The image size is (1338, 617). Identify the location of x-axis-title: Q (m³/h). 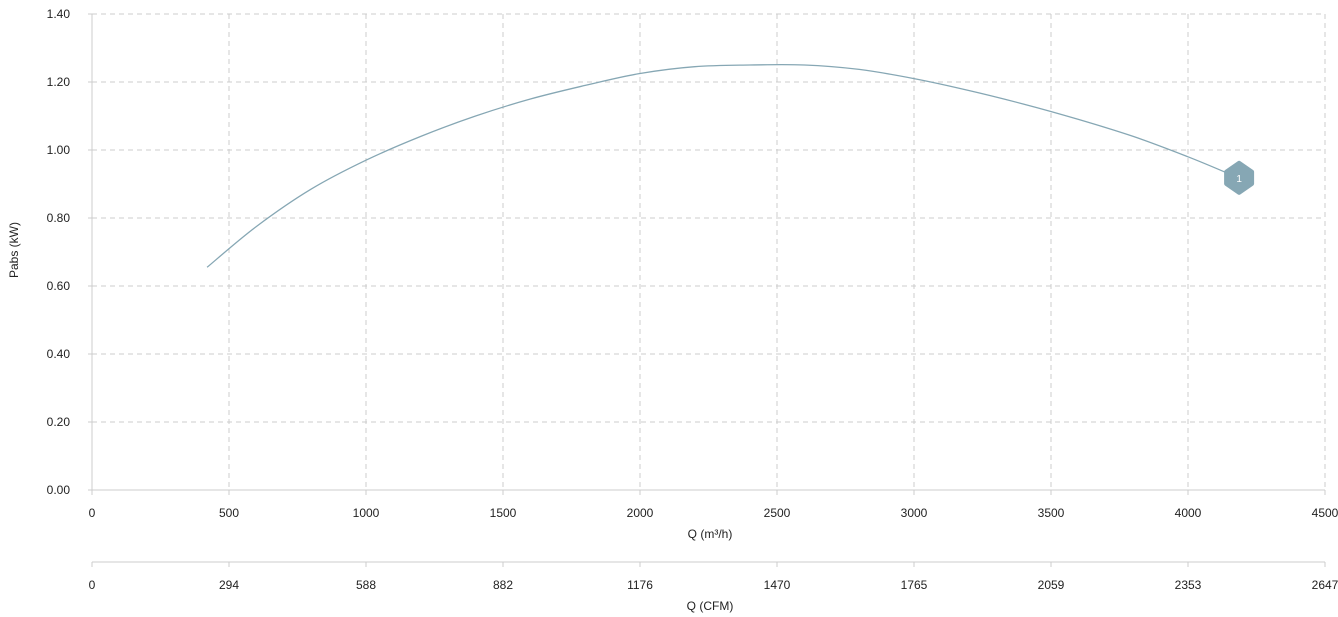
(710, 534).